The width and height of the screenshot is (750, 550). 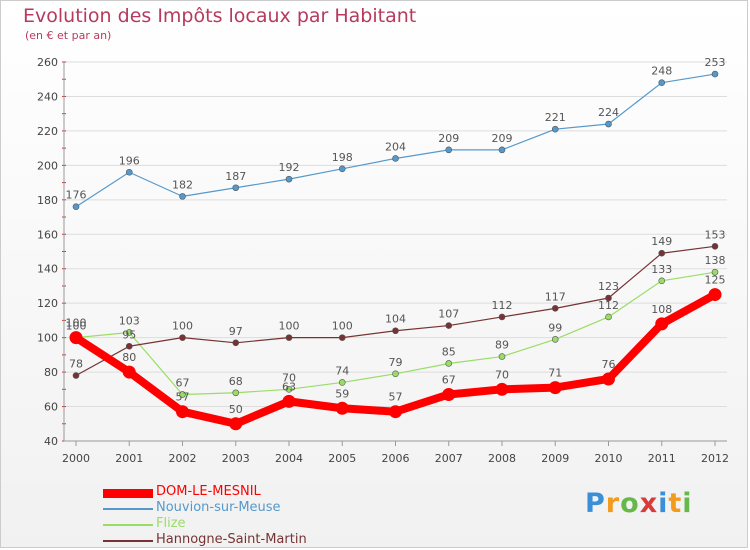 I want to click on x-tick-label: 2004, so click(x=289, y=458).